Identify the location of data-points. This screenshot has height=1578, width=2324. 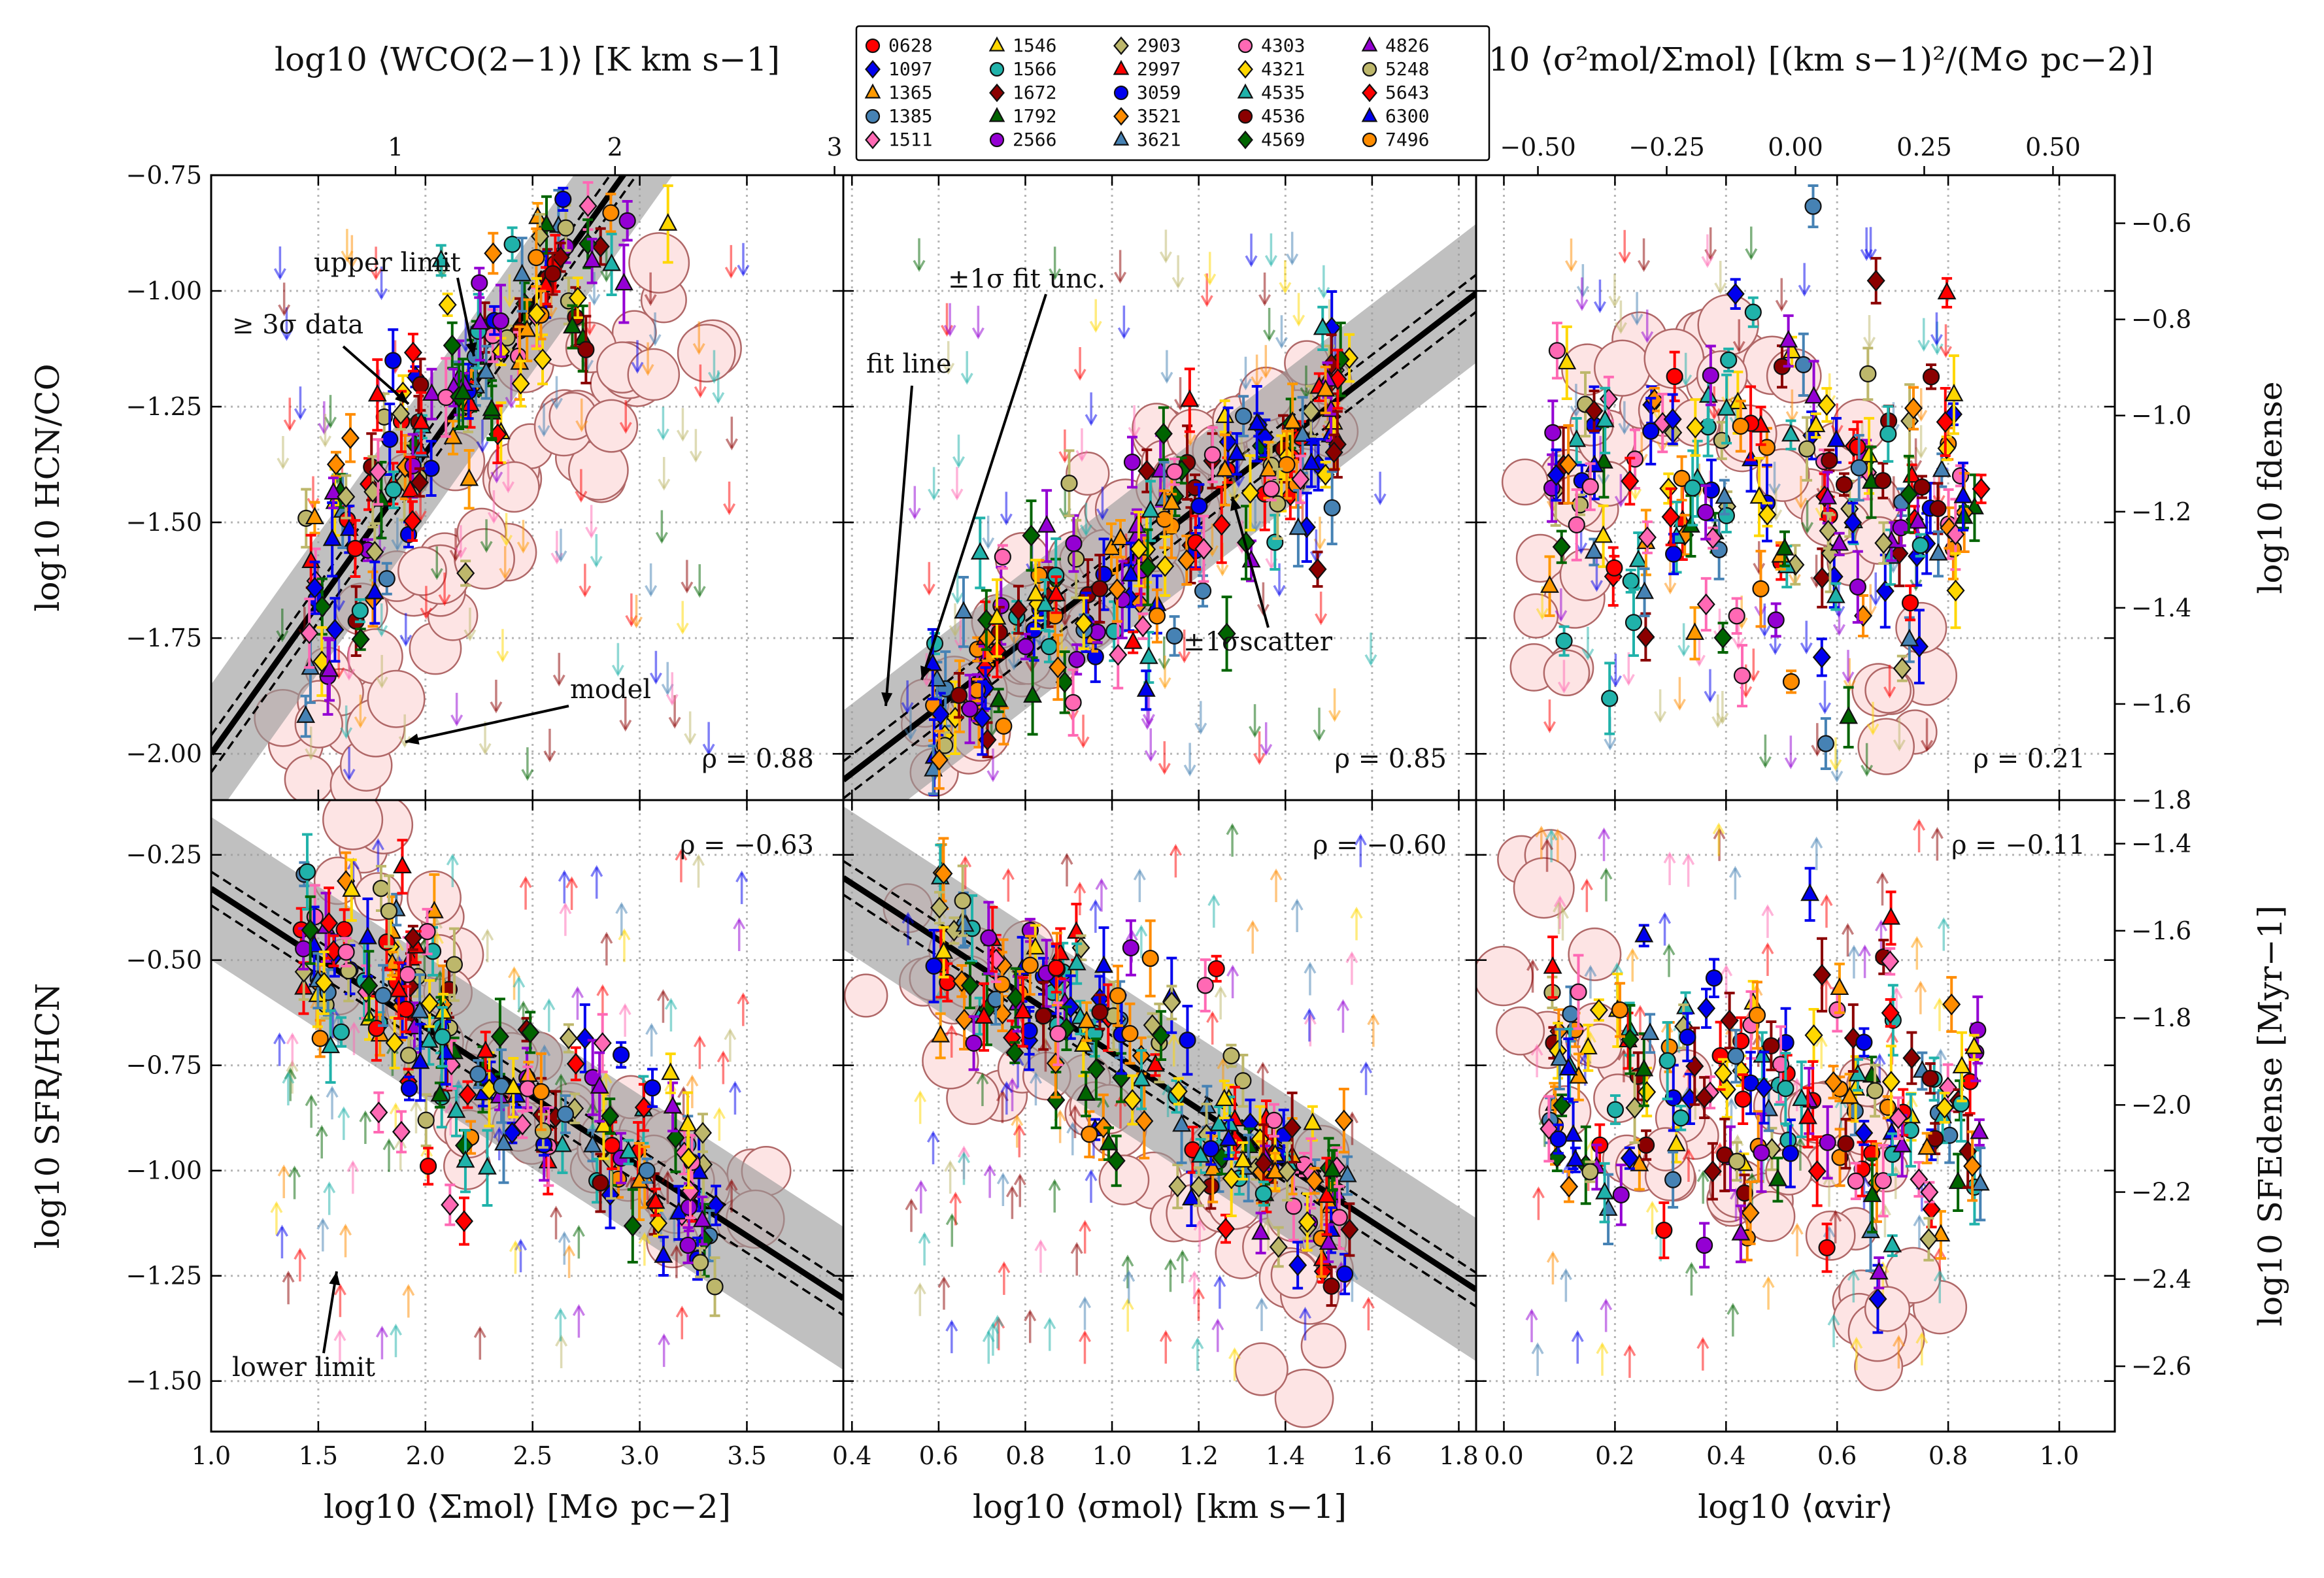
(509, 1075).